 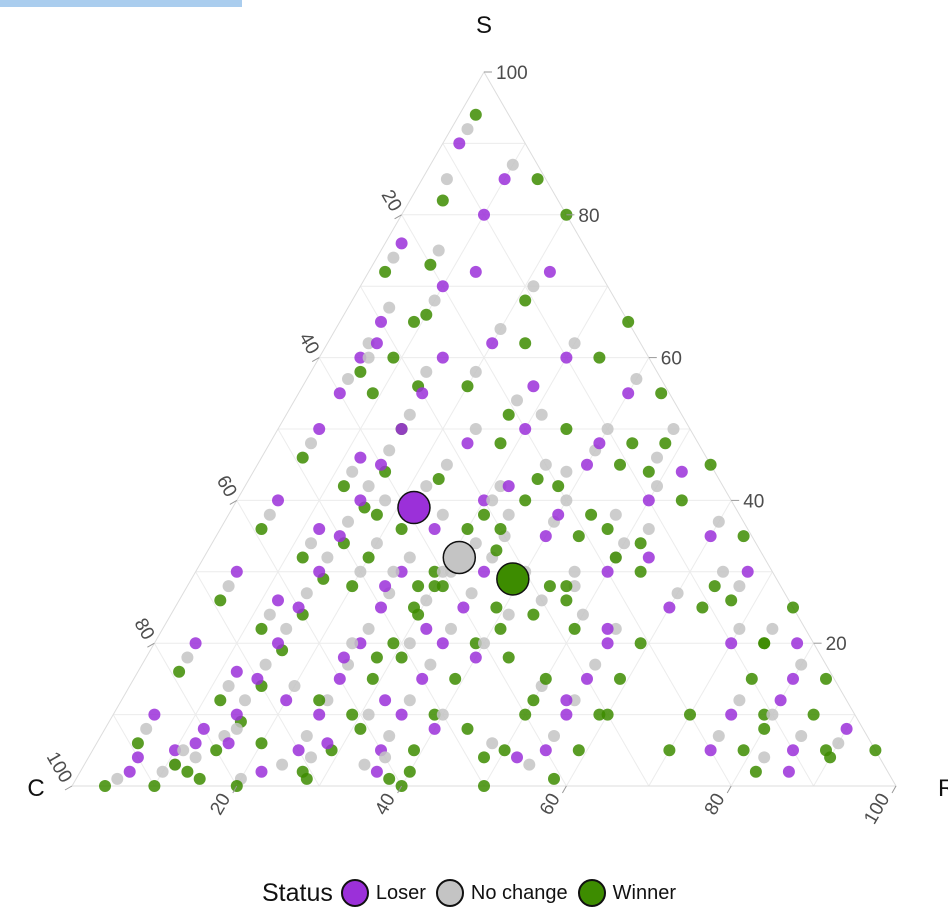 What do you see at coordinates (564, 789) in the screenshot?
I see `tick-r` at bounding box center [564, 789].